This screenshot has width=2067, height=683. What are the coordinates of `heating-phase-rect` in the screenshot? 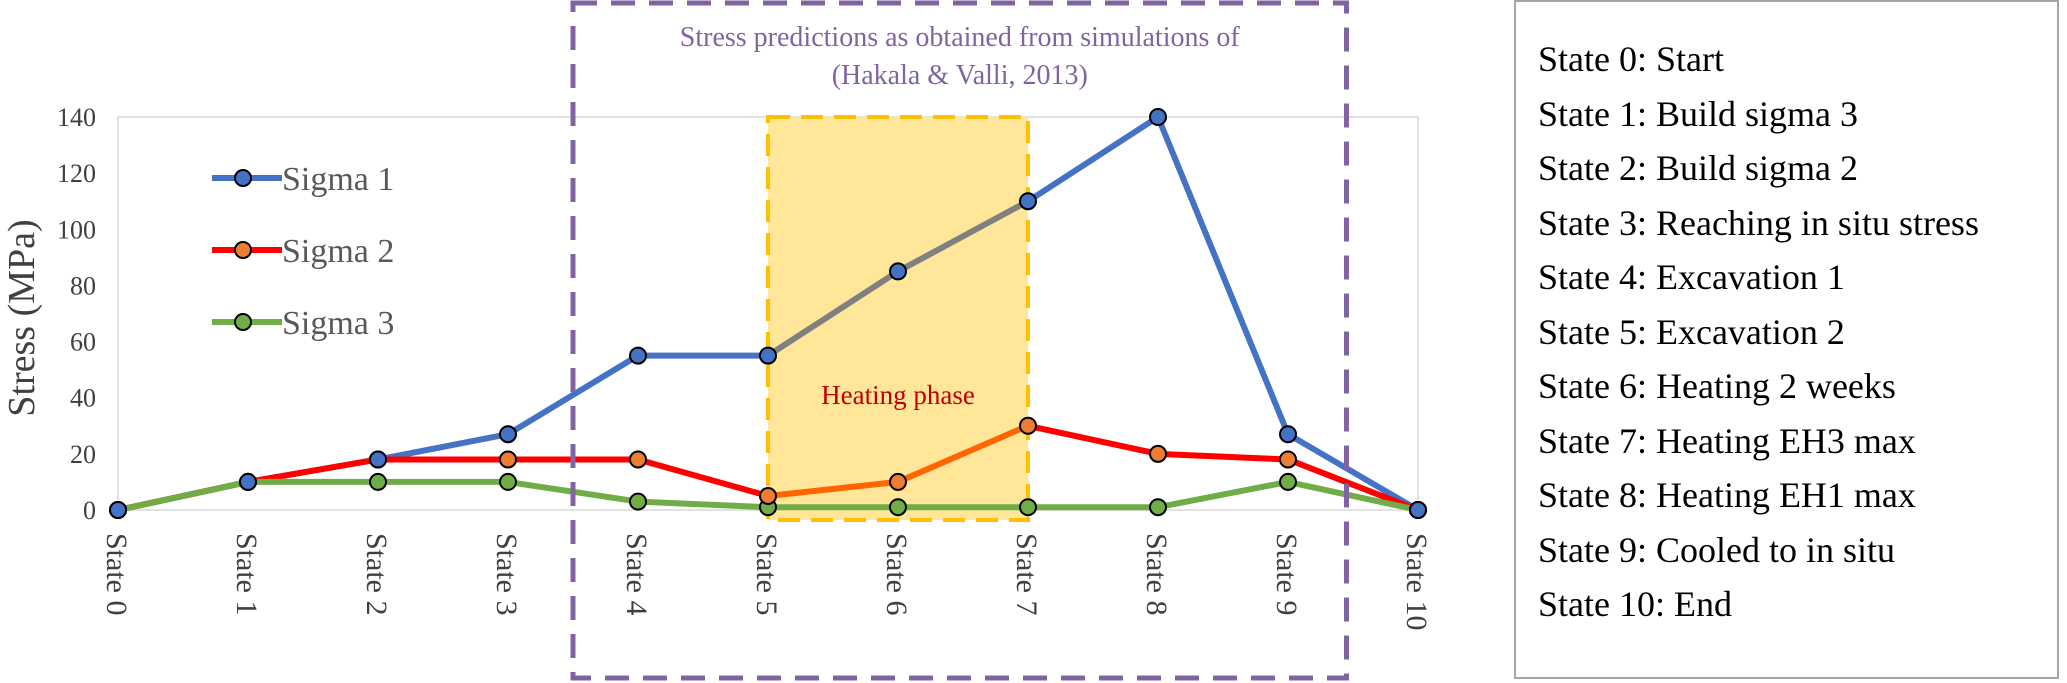 It's located at (898, 318).